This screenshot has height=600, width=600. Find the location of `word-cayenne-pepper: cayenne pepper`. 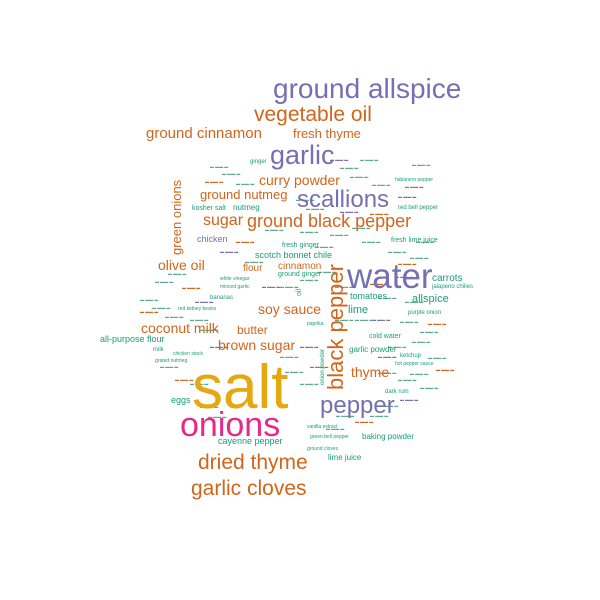

word-cayenne-pepper: cayenne pepper is located at coordinates (250, 441).